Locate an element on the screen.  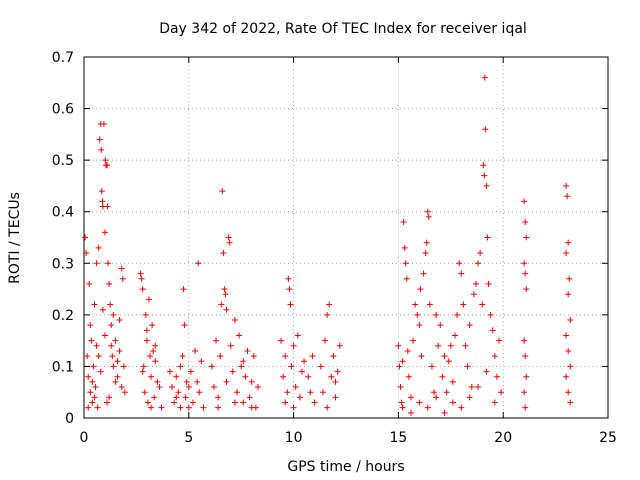
y-tick-label: 0.4 is located at coordinates (63, 213).